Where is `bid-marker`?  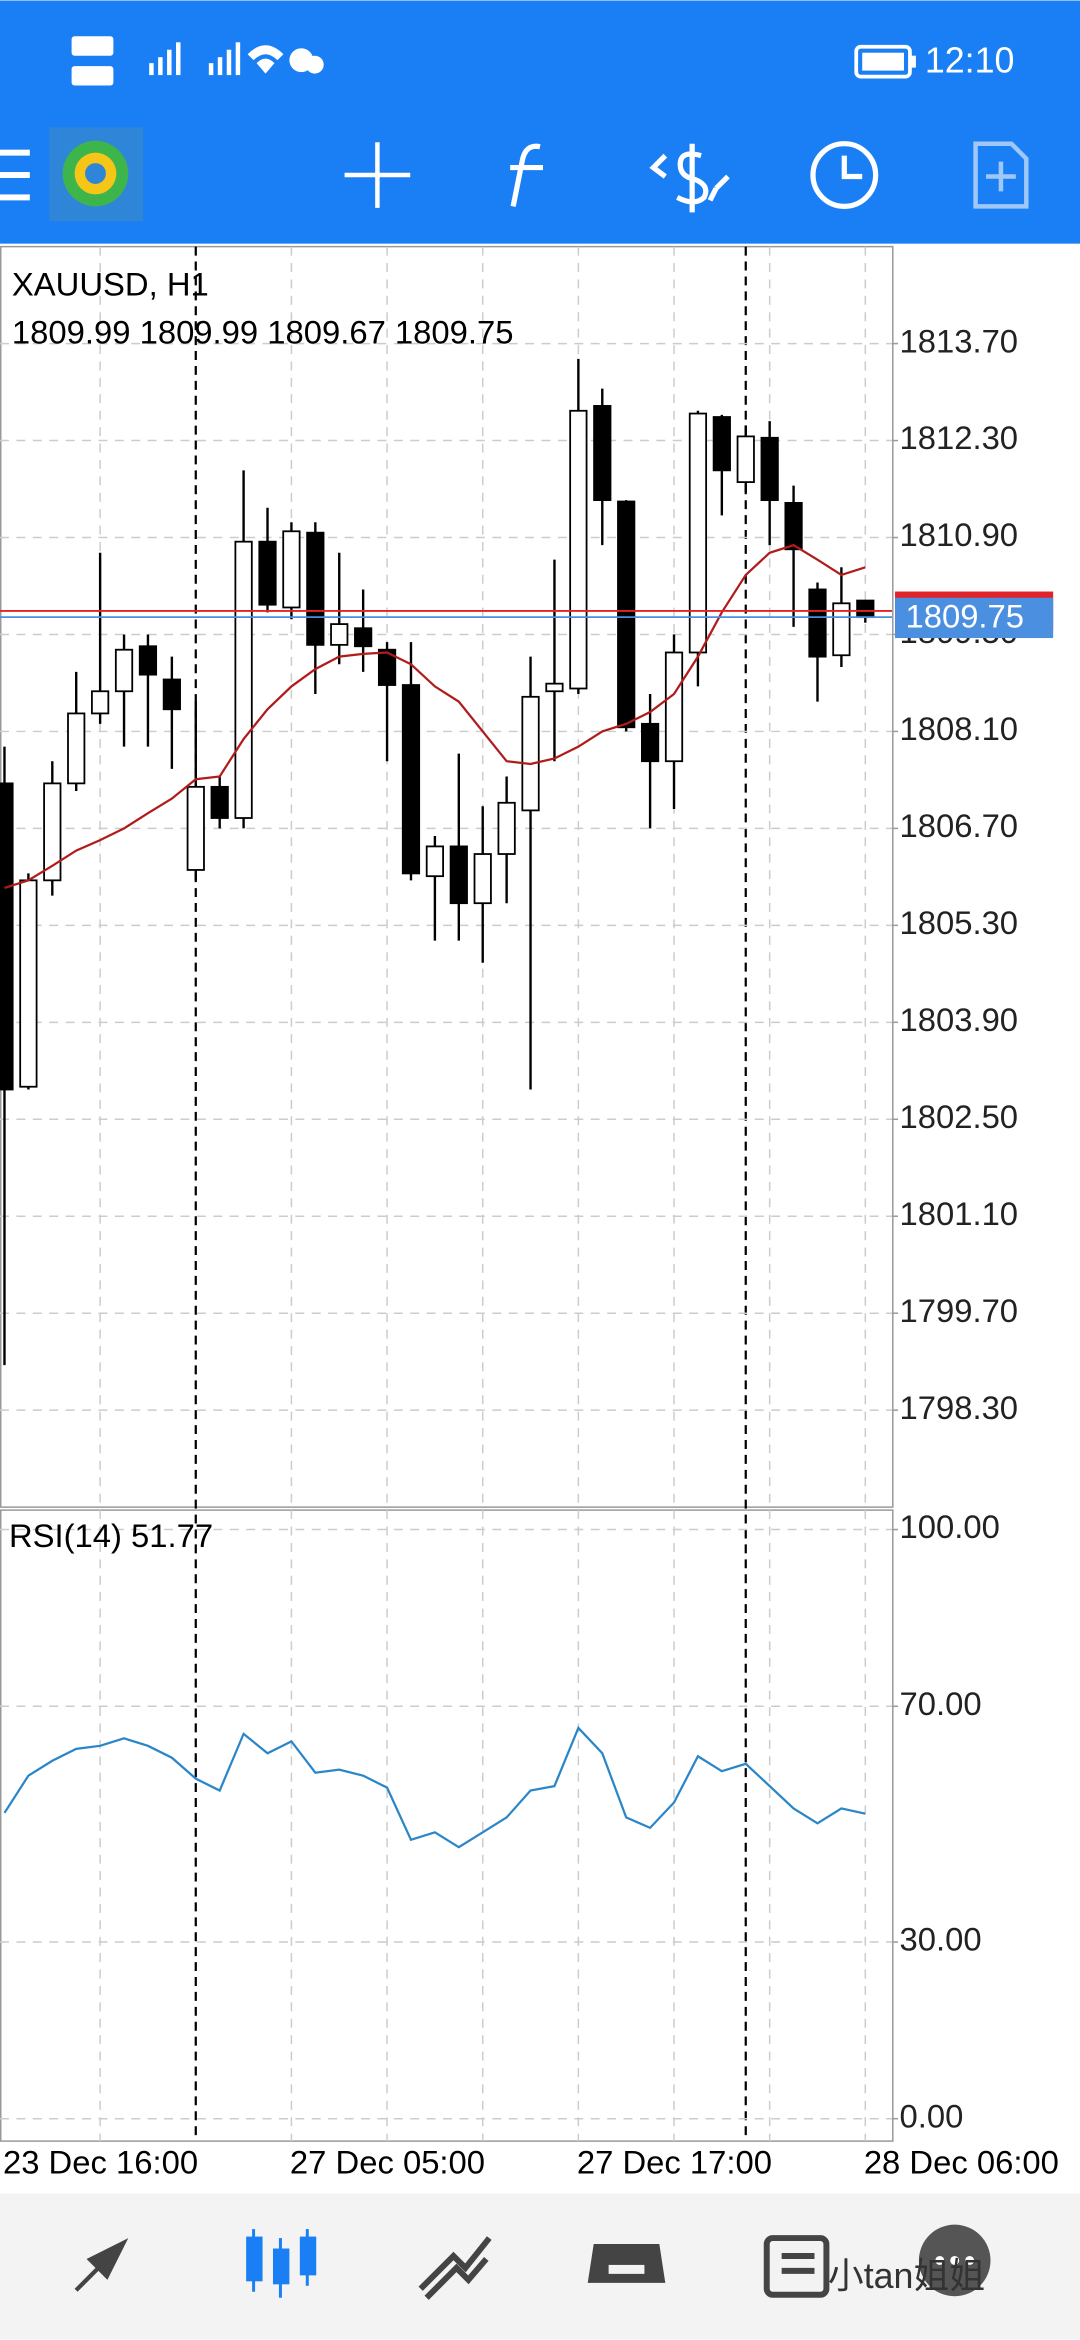 bid-marker is located at coordinates (974, 618).